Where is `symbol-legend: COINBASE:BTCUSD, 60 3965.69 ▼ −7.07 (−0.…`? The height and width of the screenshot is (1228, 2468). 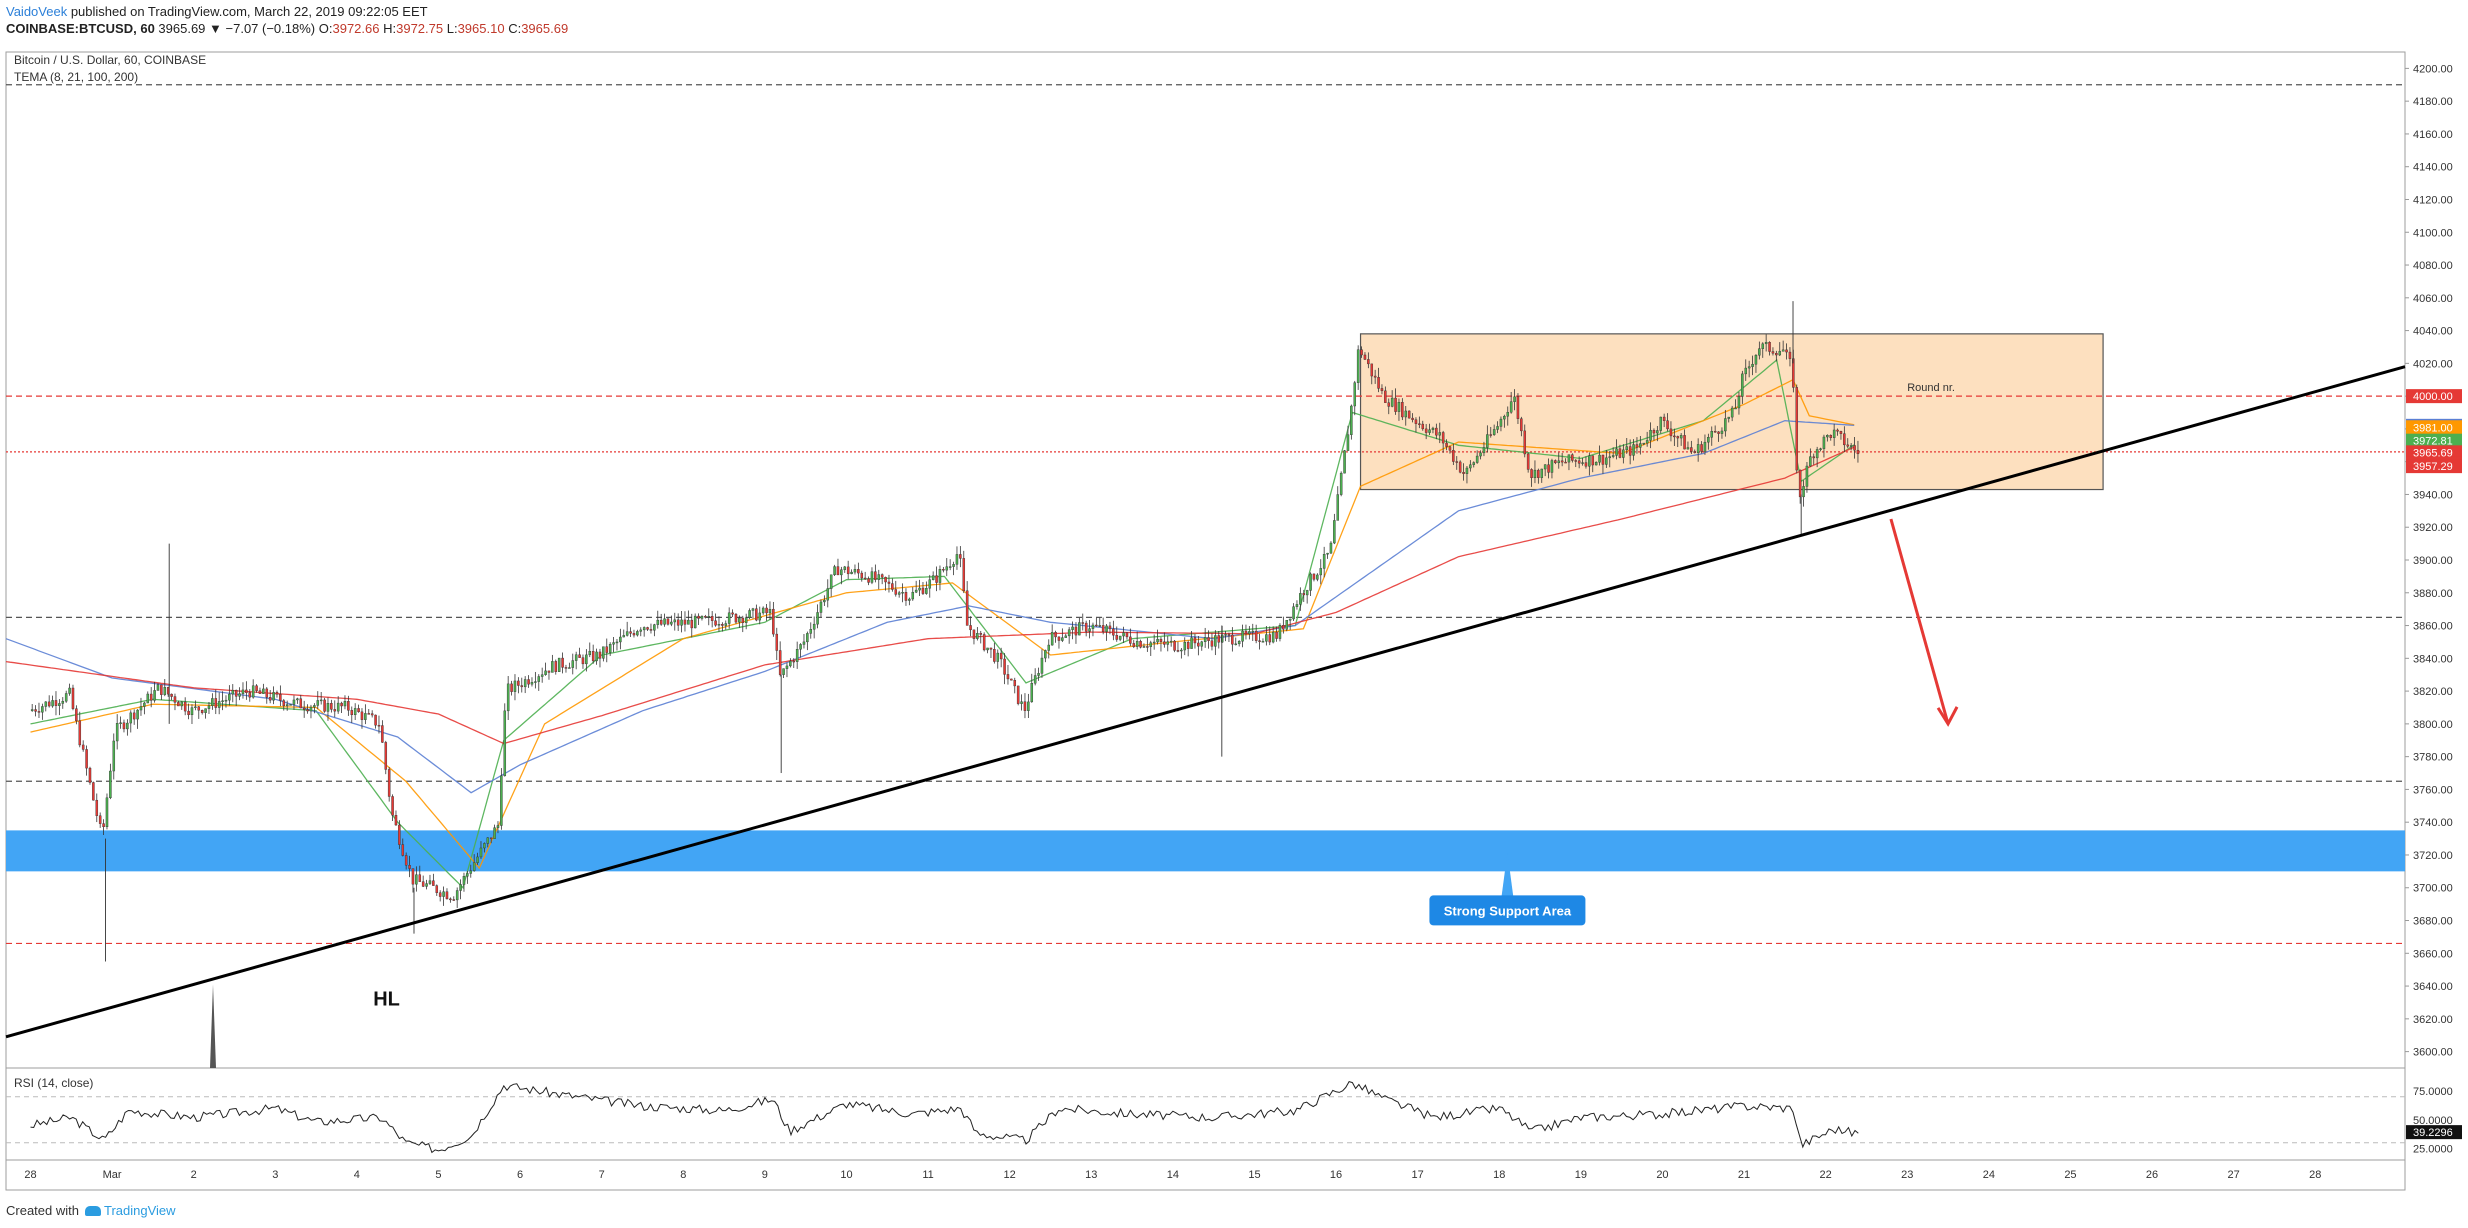 symbol-legend: COINBASE:BTCUSD, 60 3965.69 ▼ −7.07 (−0.… is located at coordinates (287, 29).